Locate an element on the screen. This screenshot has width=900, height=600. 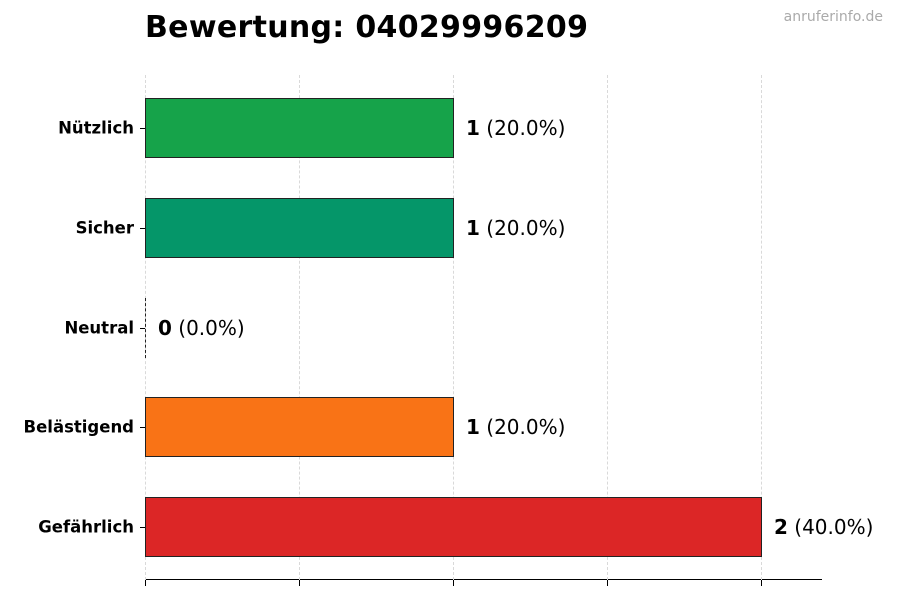
bar-ntzlich is located at coordinates (299, 128).